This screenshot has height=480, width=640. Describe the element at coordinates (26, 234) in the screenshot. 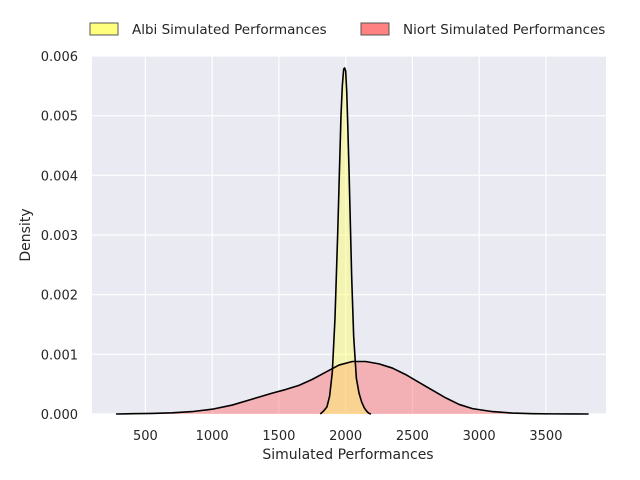

I see `y-axis-title: Density` at that location.